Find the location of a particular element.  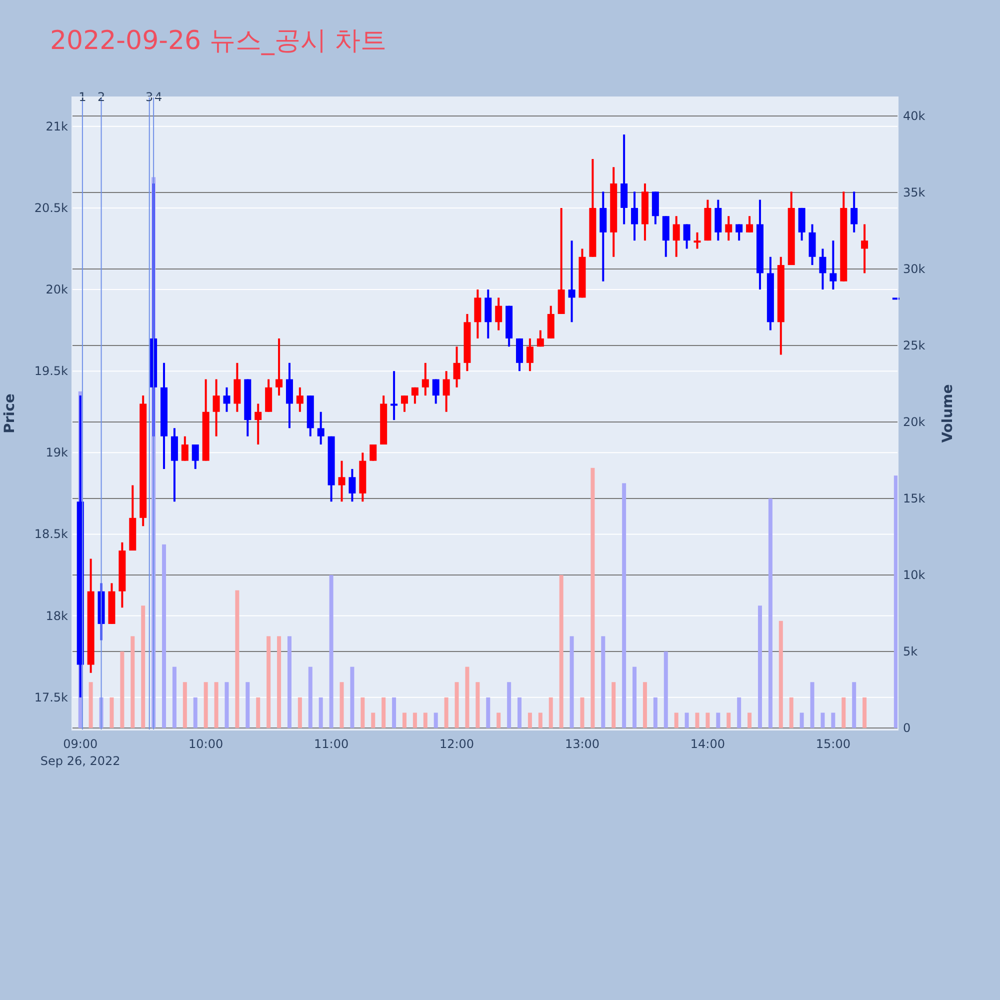

y-tick-label: 19k is located at coordinates (57, 453).